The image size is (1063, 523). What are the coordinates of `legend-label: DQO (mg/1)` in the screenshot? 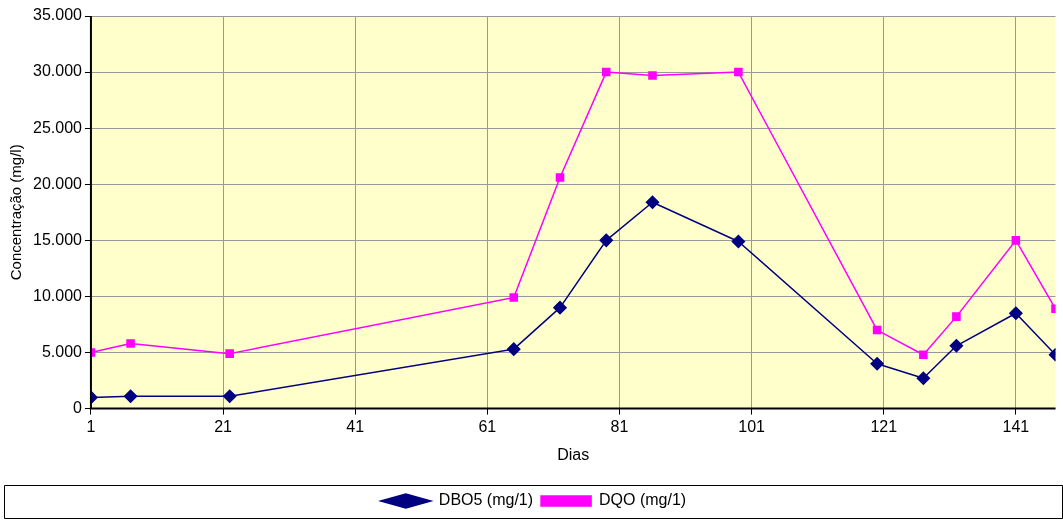 It's located at (643, 500).